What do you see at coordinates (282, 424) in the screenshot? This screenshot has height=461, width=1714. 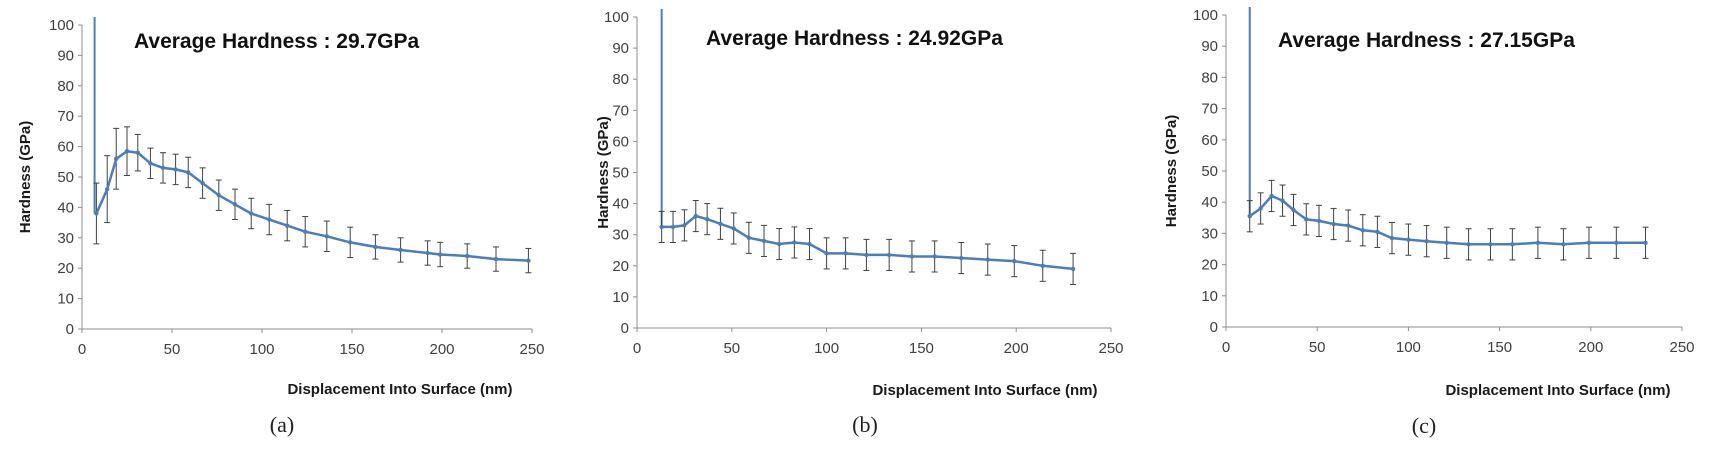 I see `panel-caption: (a)` at bounding box center [282, 424].